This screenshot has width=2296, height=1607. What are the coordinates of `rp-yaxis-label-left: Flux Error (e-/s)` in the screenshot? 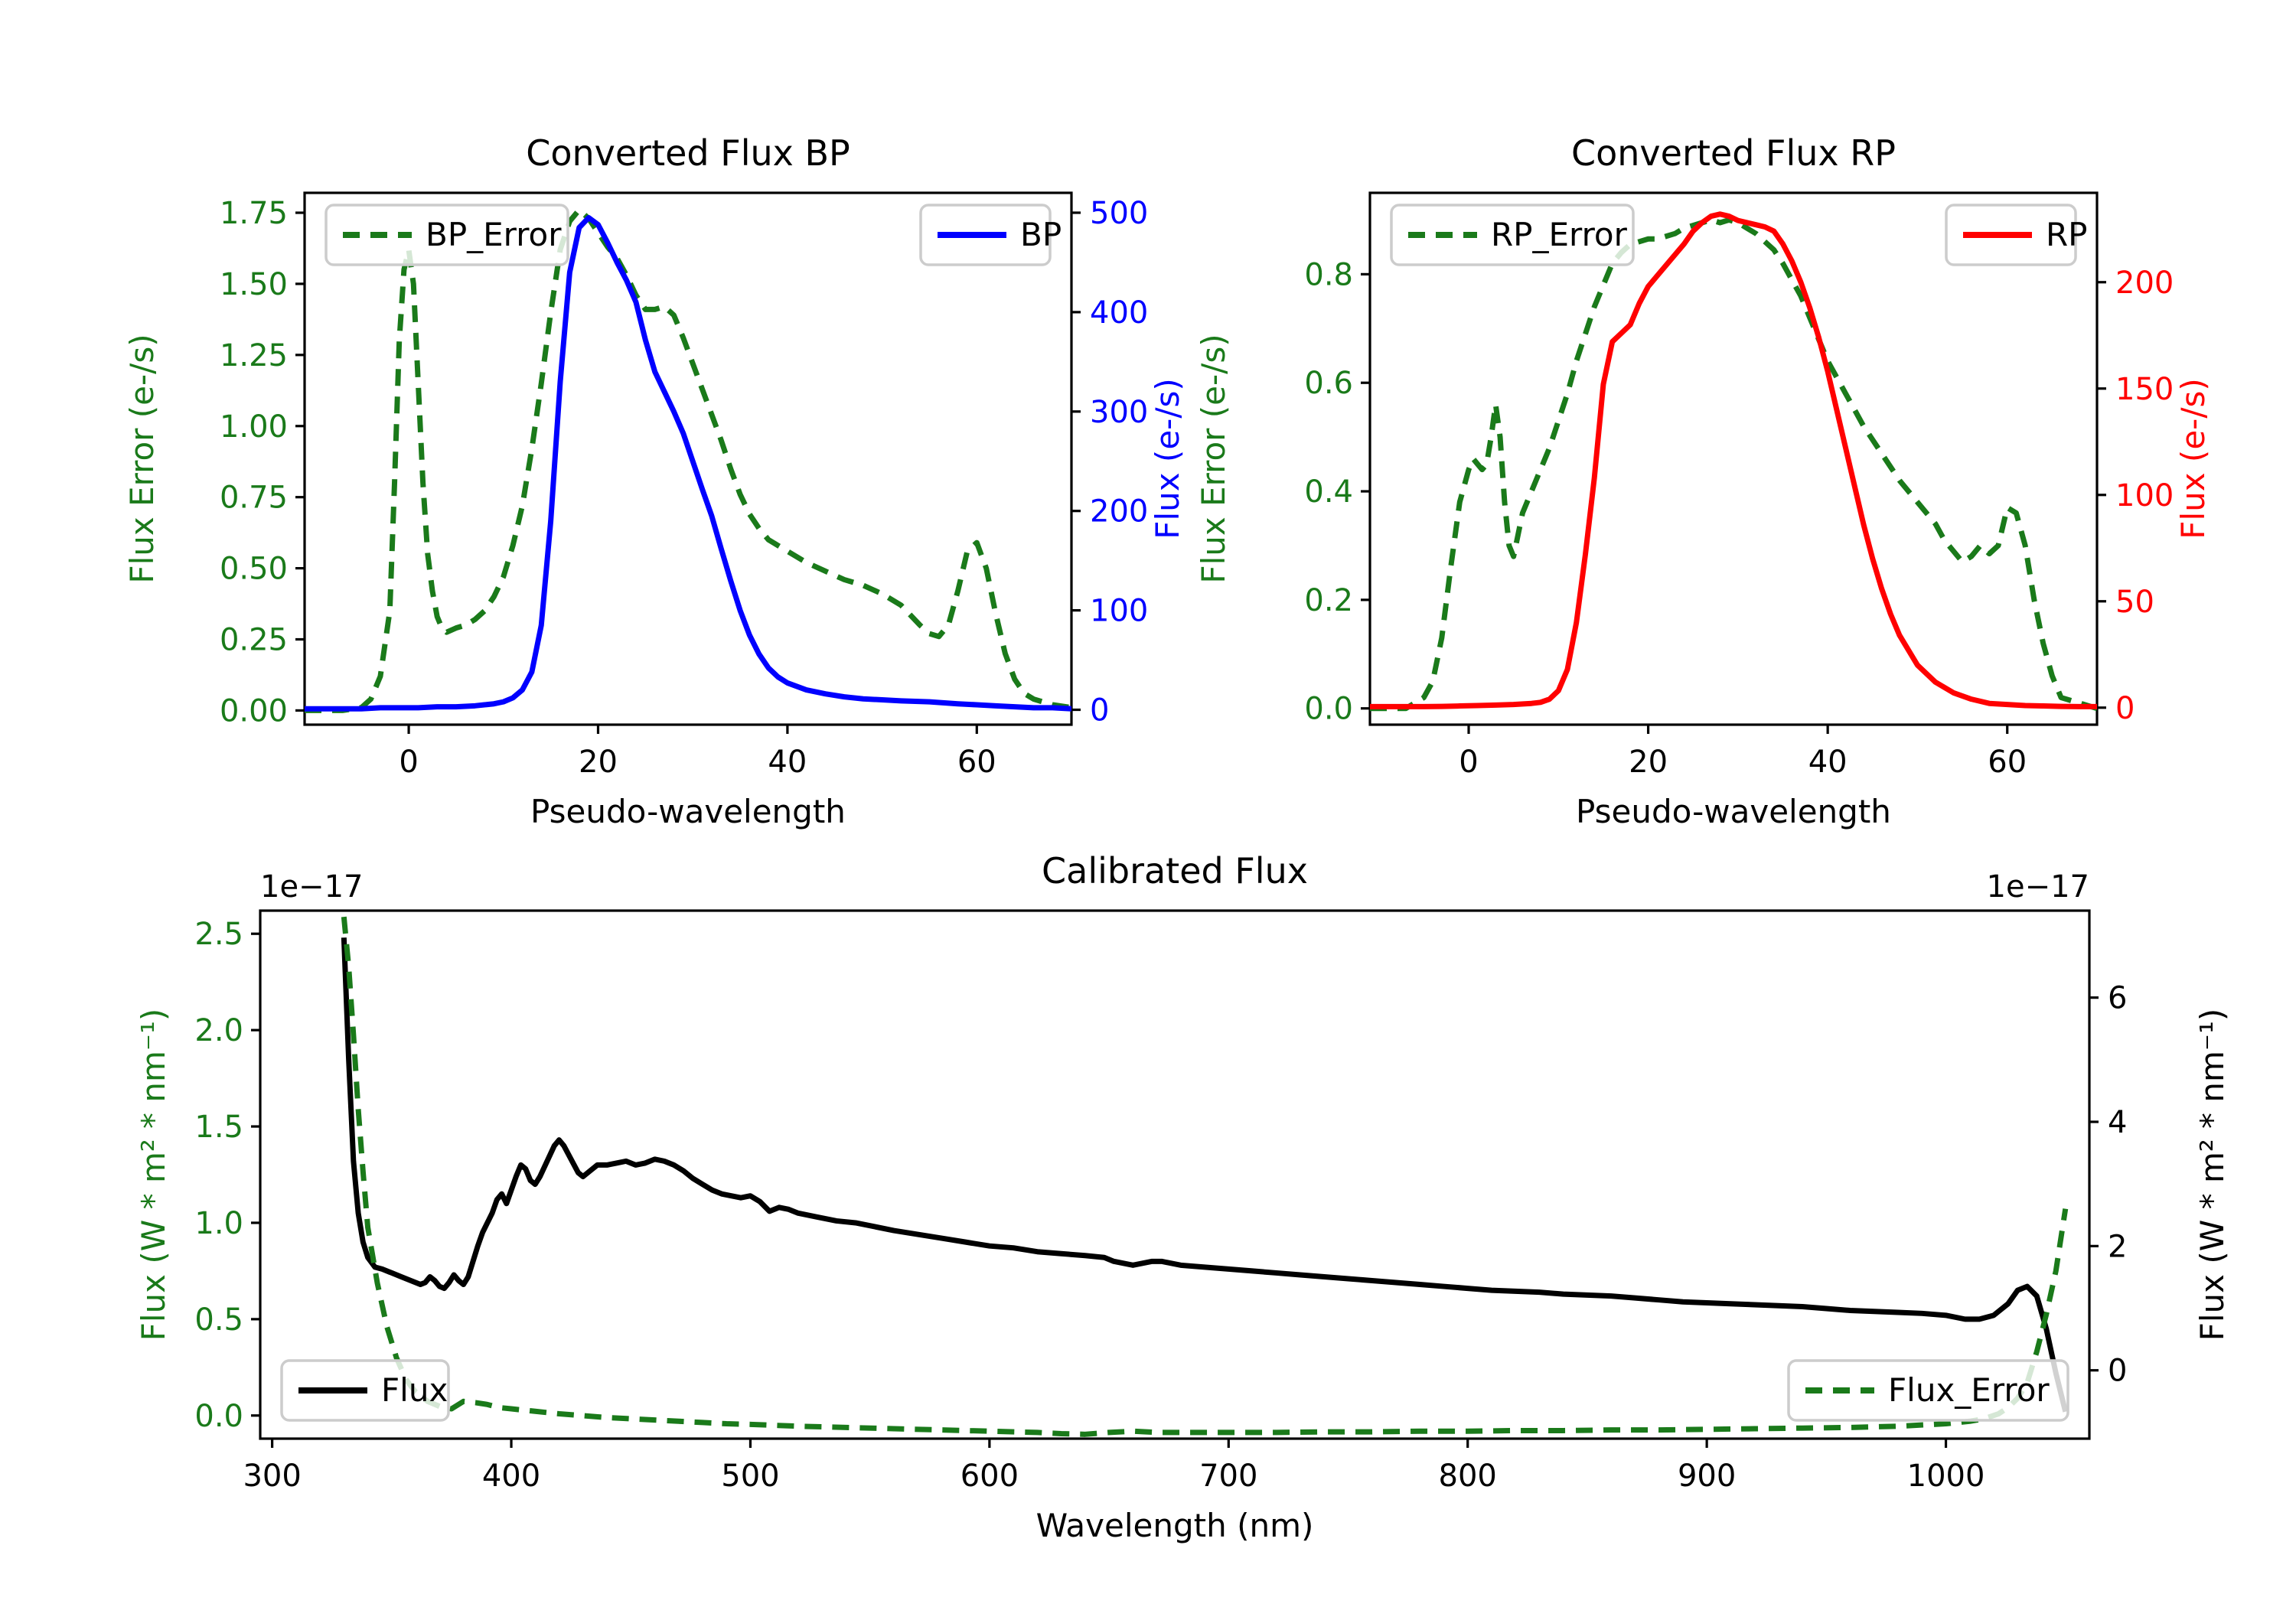 It's located at (1213, 458).